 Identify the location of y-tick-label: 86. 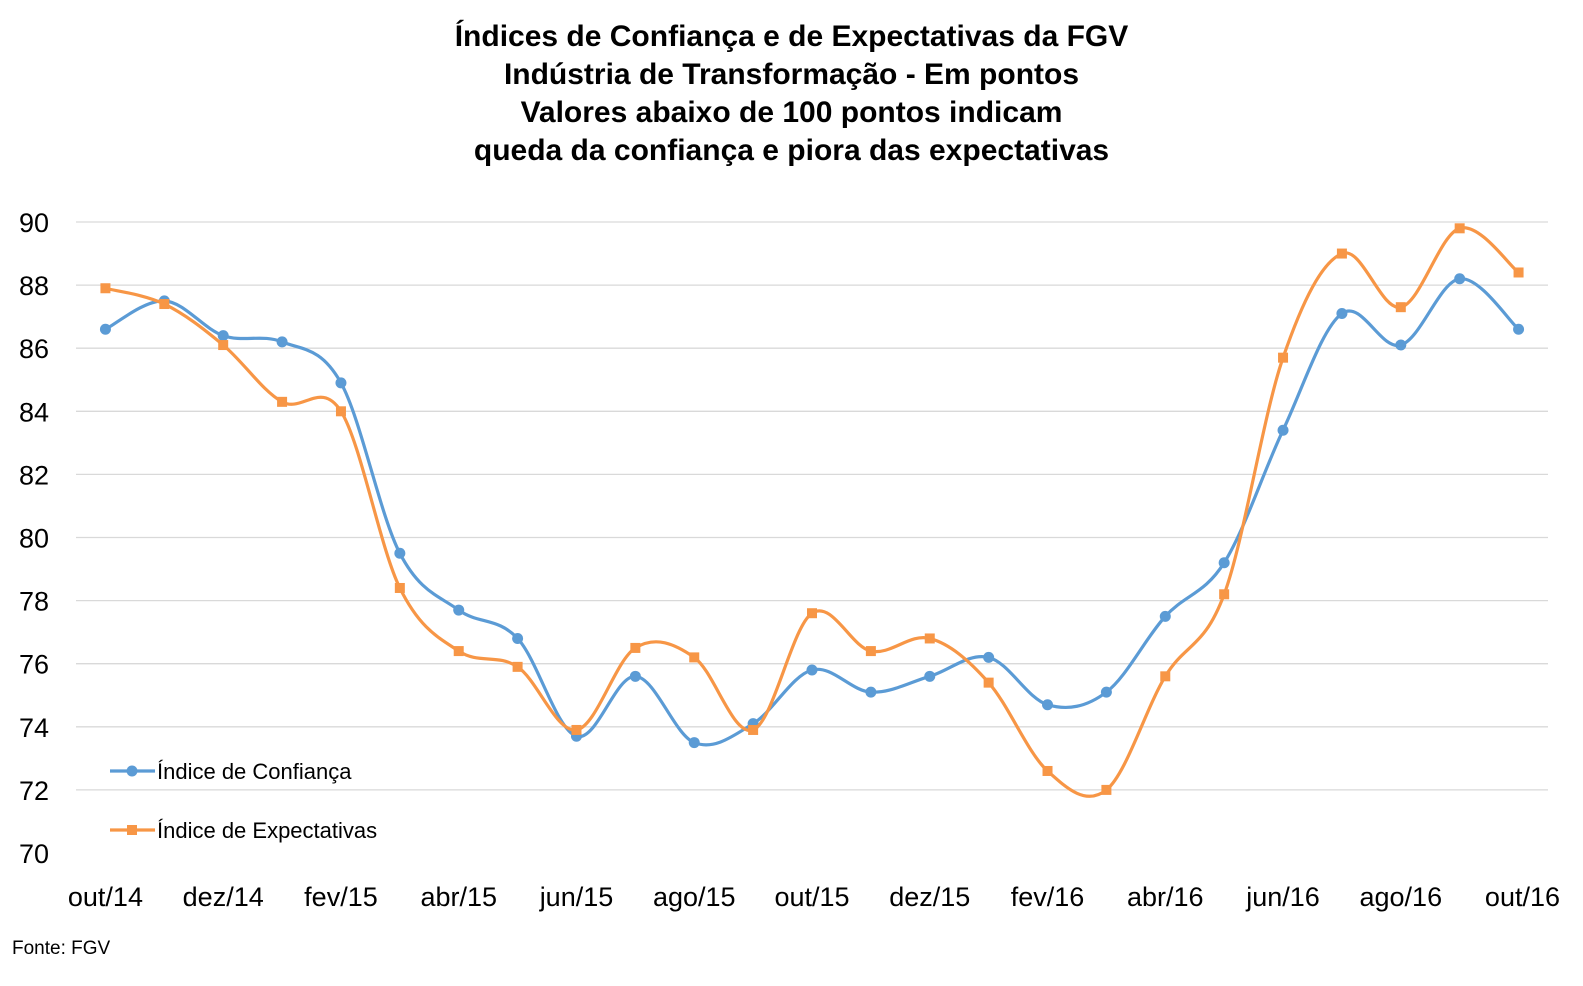
(34, 349).